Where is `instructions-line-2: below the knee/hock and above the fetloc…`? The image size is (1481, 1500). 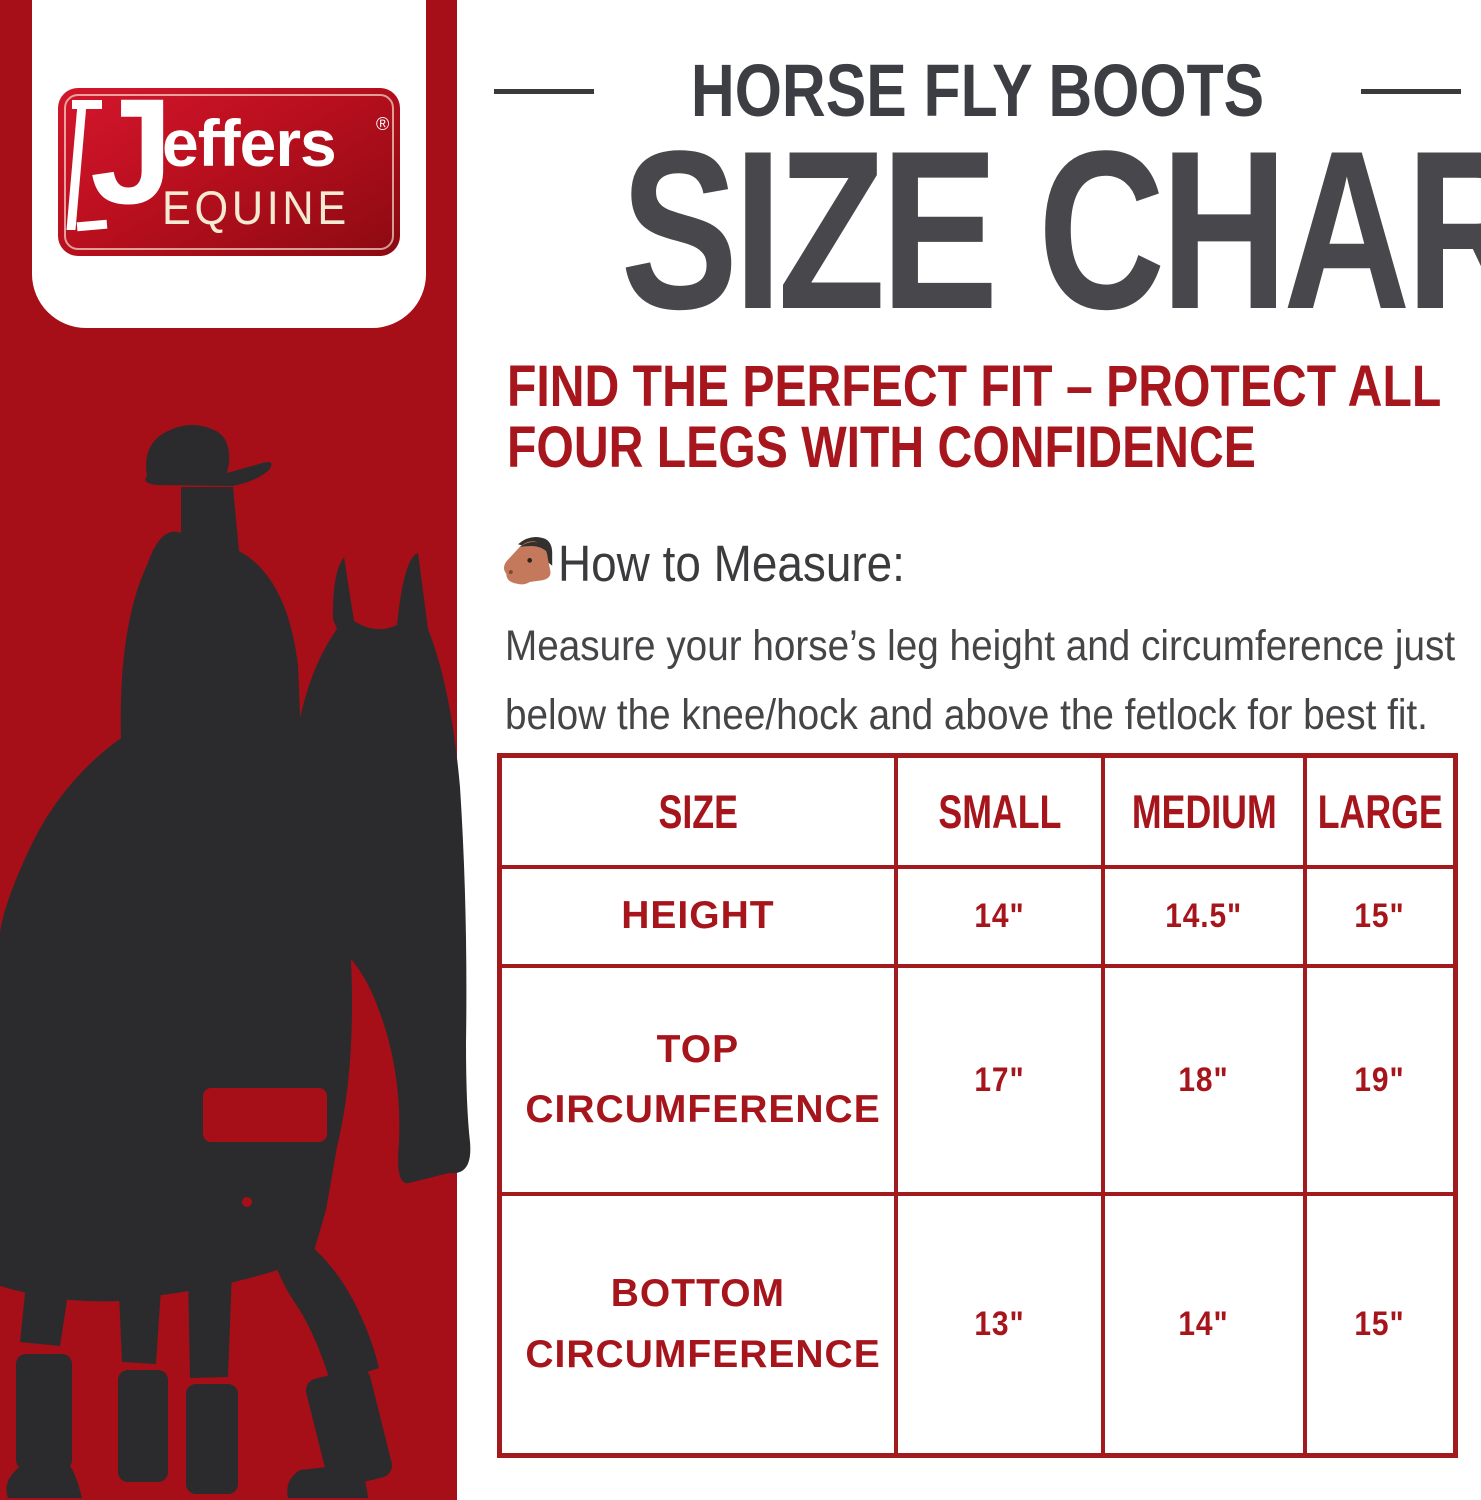
instructions-line-2: below the knee/hock and above the fetloc… is located at coordinates (966, 714).